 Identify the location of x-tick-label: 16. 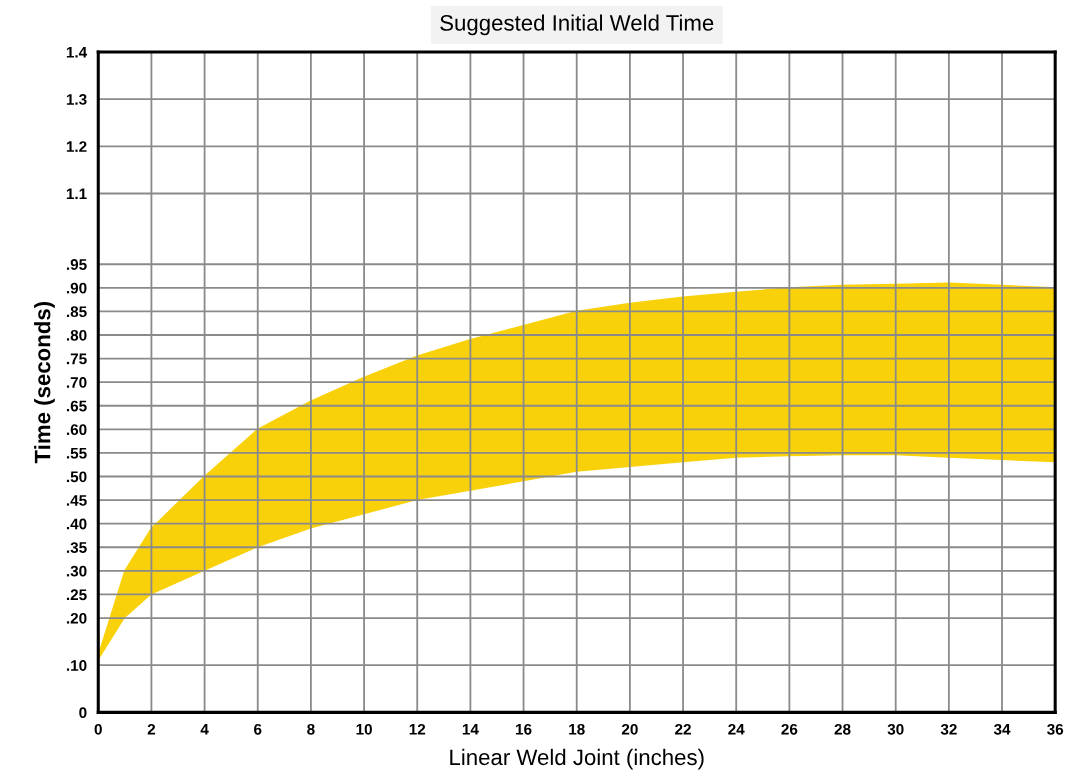
(524, 729).